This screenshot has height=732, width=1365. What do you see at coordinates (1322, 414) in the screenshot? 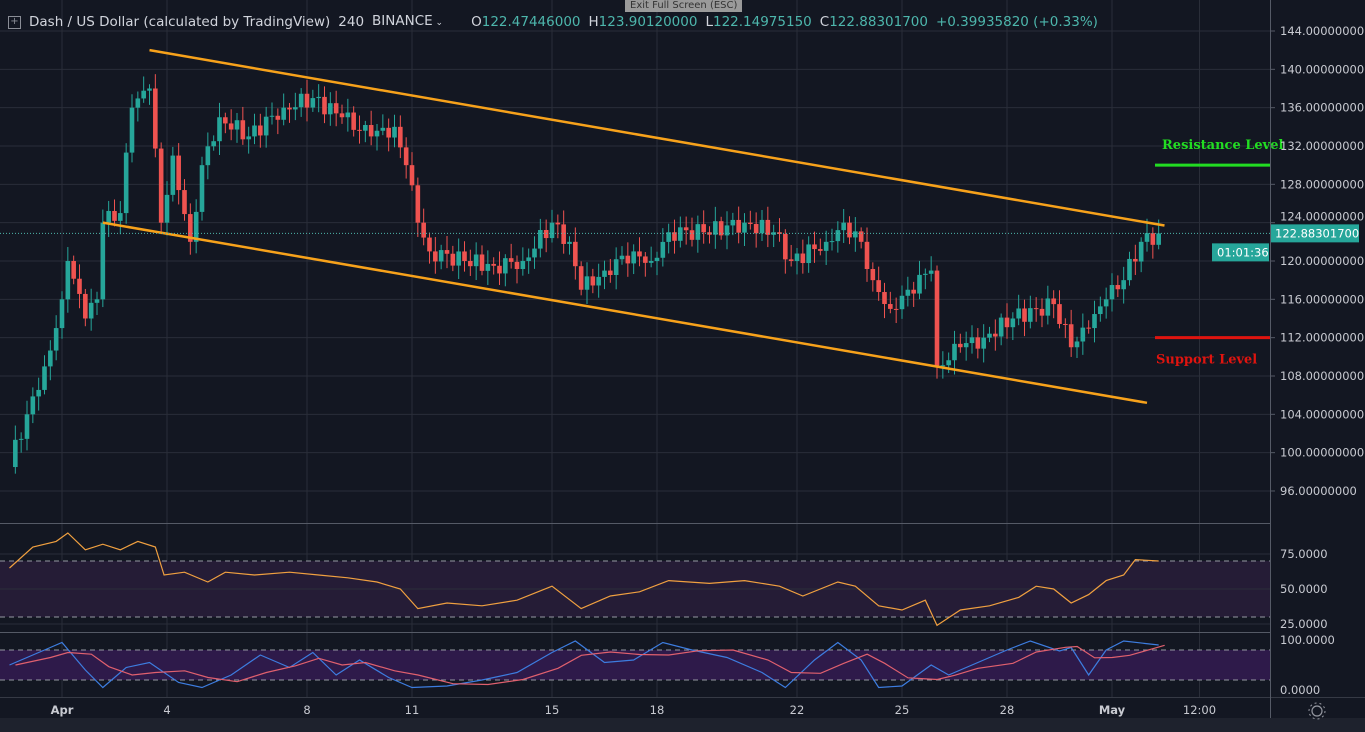
I see `price-tick-label: 104.00000000` at bounding box center [1322, 414].